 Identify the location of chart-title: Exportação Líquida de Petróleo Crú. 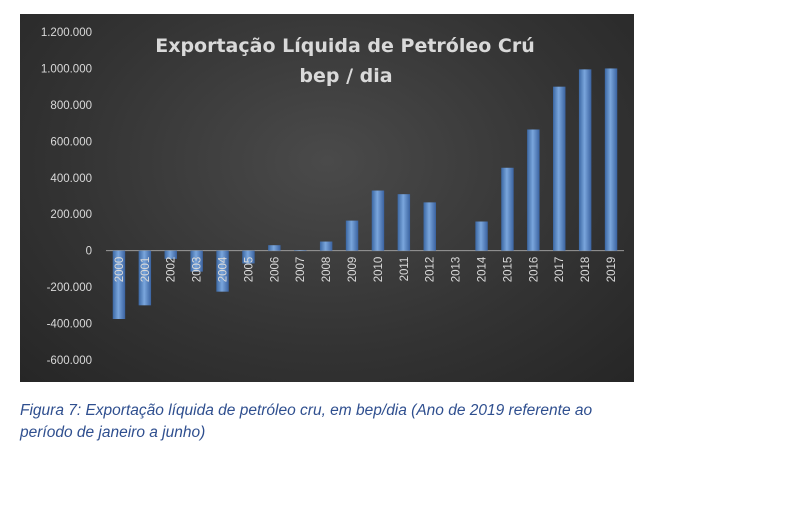
(345, 46).